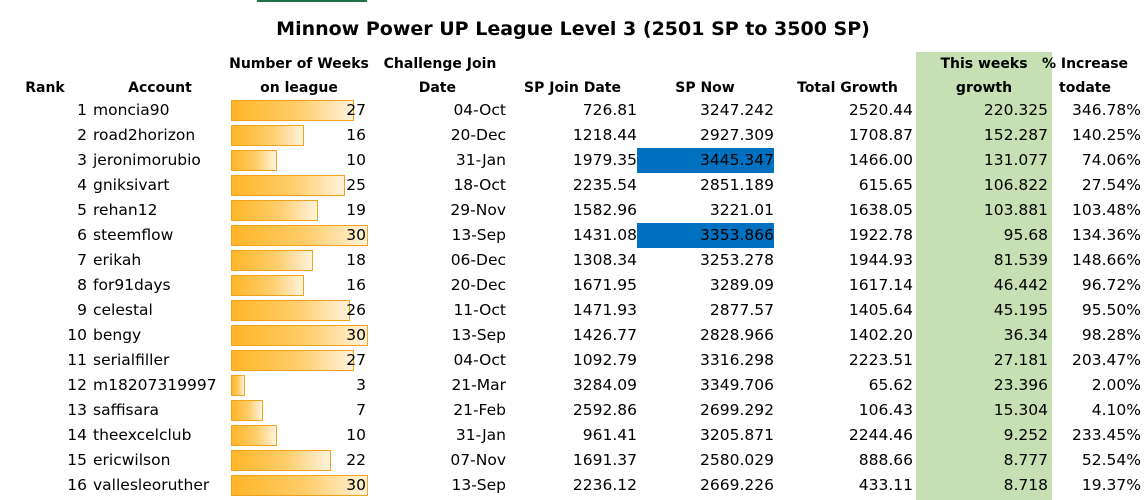 This screenshot has height=500, width=1145. I want to click on sp-now-cell: 3316.298, so click(737, 360).